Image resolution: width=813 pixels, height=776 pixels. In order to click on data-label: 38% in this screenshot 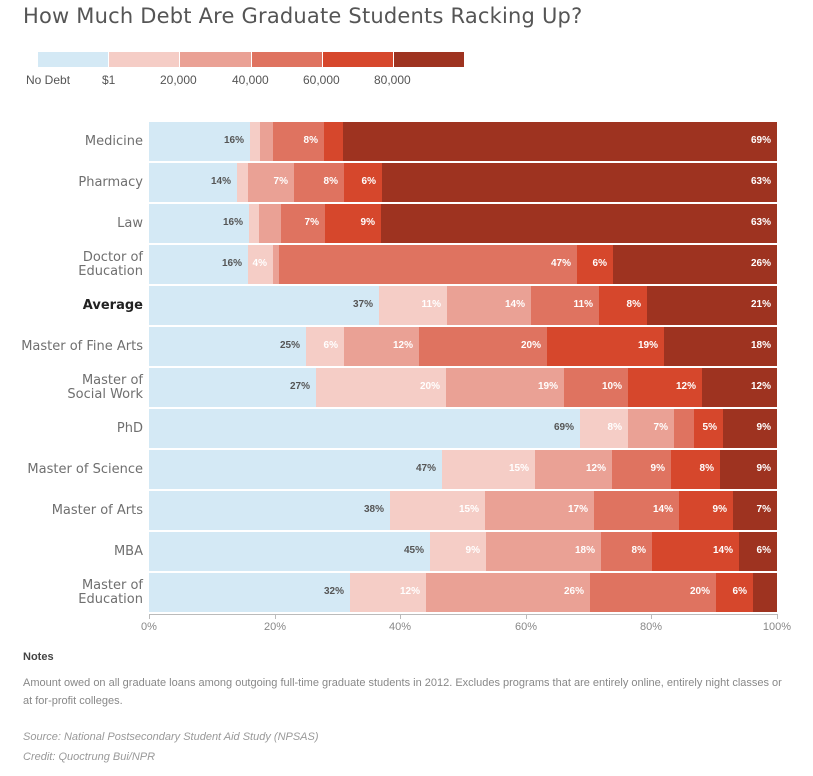, I will do `click(373, 509)`.